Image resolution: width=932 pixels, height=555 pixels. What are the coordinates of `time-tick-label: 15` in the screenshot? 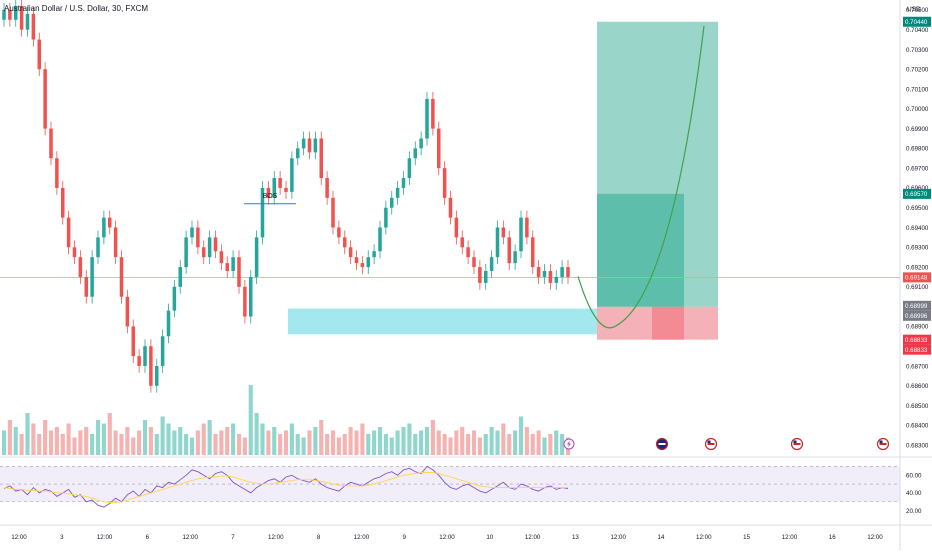 It's located at (746, 537).